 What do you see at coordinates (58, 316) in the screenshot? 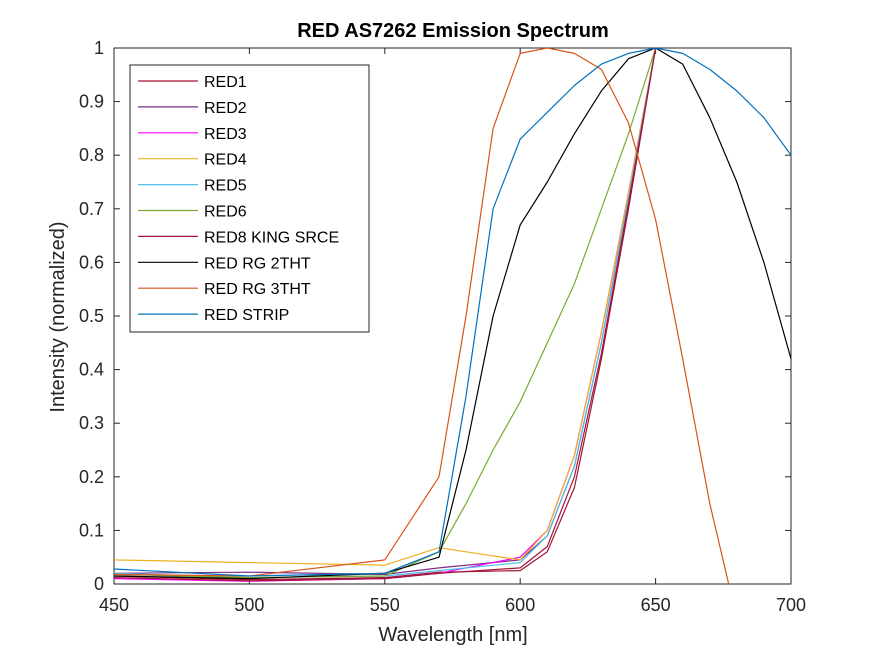
I see `y-axis-title: Intensity (normalized)` at bounding box center [58, 316].